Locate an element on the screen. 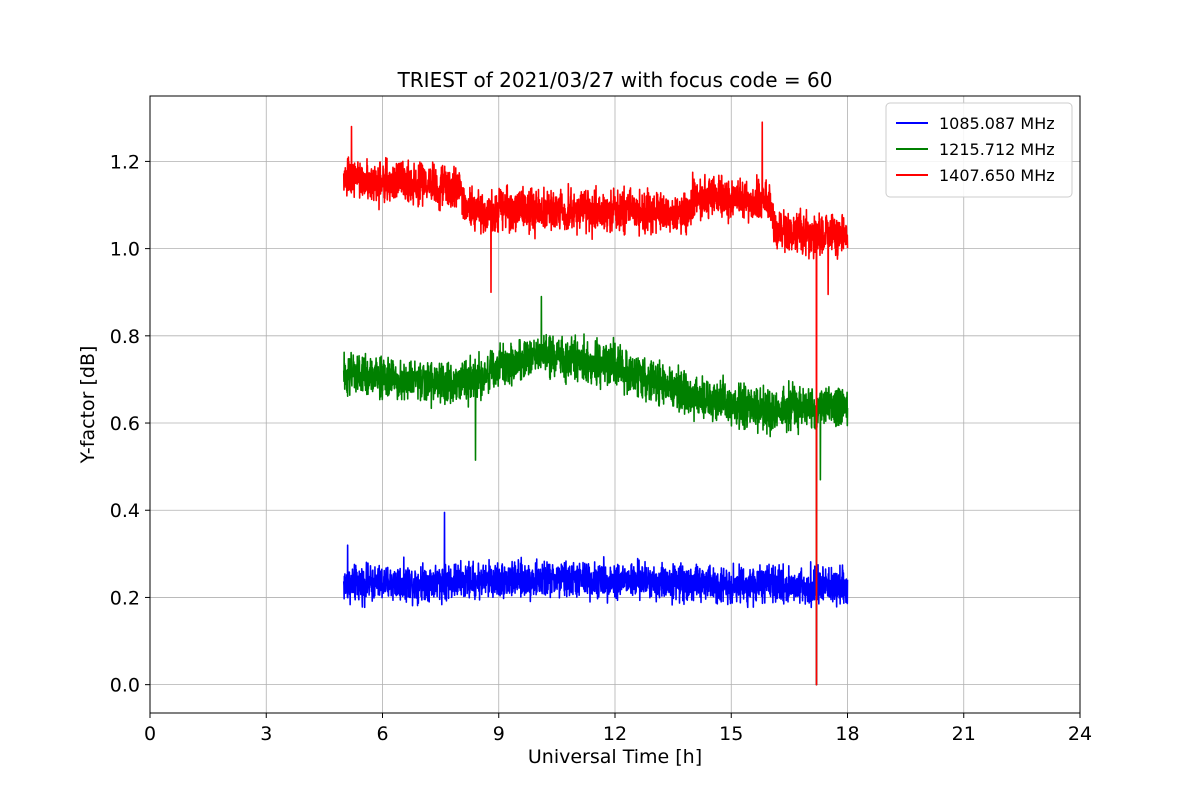  x-tick-label: 15 is located at coordinates (731, 734).